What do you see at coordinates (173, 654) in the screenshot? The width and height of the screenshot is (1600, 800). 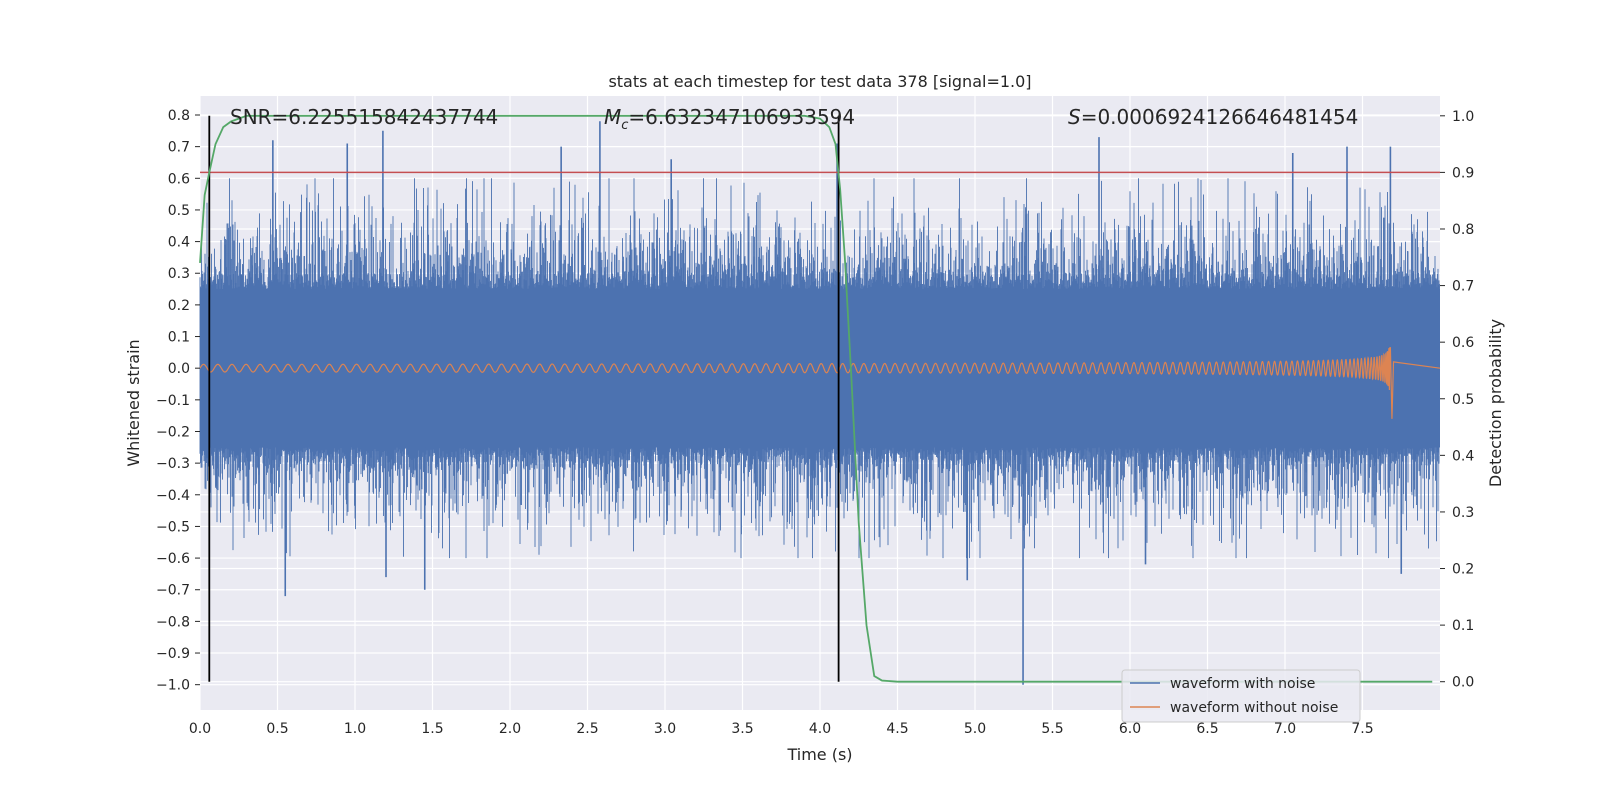 I see `y-tick-label: −0.9` at bounding box center [173, 654].